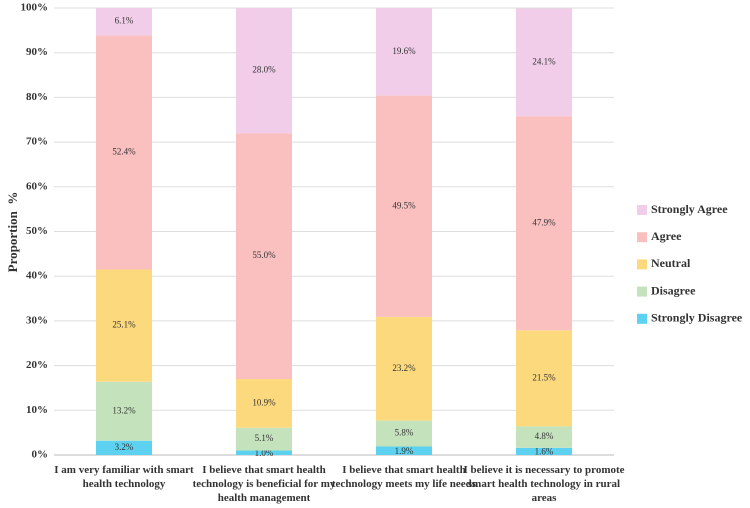 The height and width of the screenshot is (508, 750). I want to click on value-label: 6.1%, so click(124, 21).